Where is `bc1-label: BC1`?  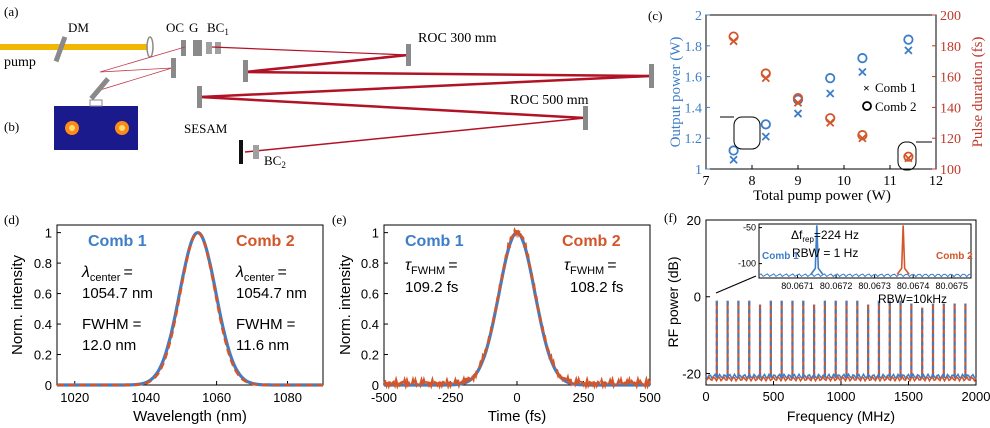
bc1-label: BC1 is located at coordinates (218, 28).